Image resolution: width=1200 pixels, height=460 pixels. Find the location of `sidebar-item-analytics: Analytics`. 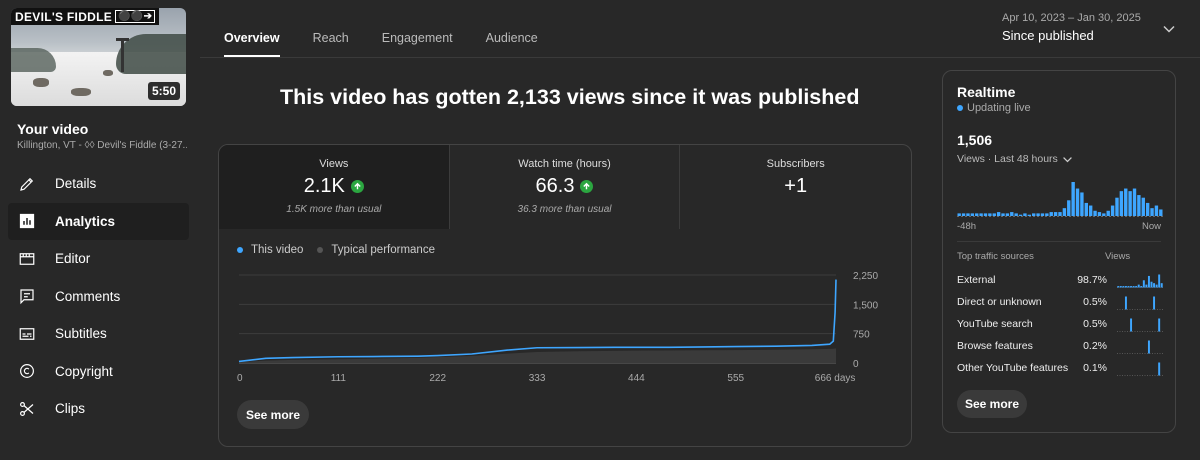

sidebar-item-analytics: Analytics is located at coordinates (98, 221).